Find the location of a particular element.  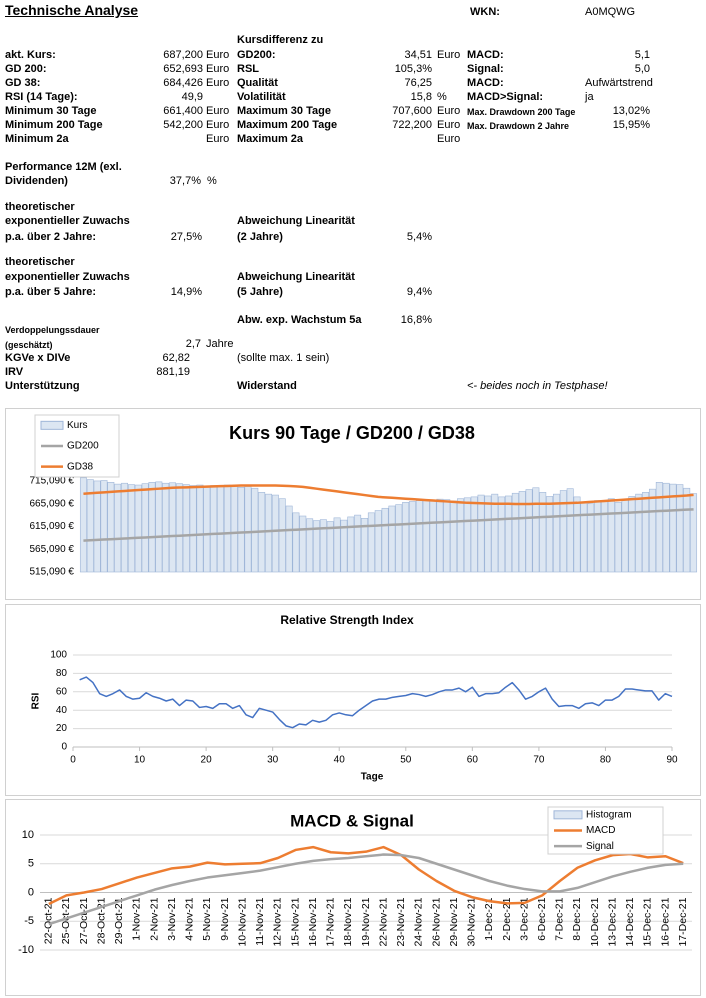

x-tick-label: 2-Dec-21 is located at coordinates (507, 918).